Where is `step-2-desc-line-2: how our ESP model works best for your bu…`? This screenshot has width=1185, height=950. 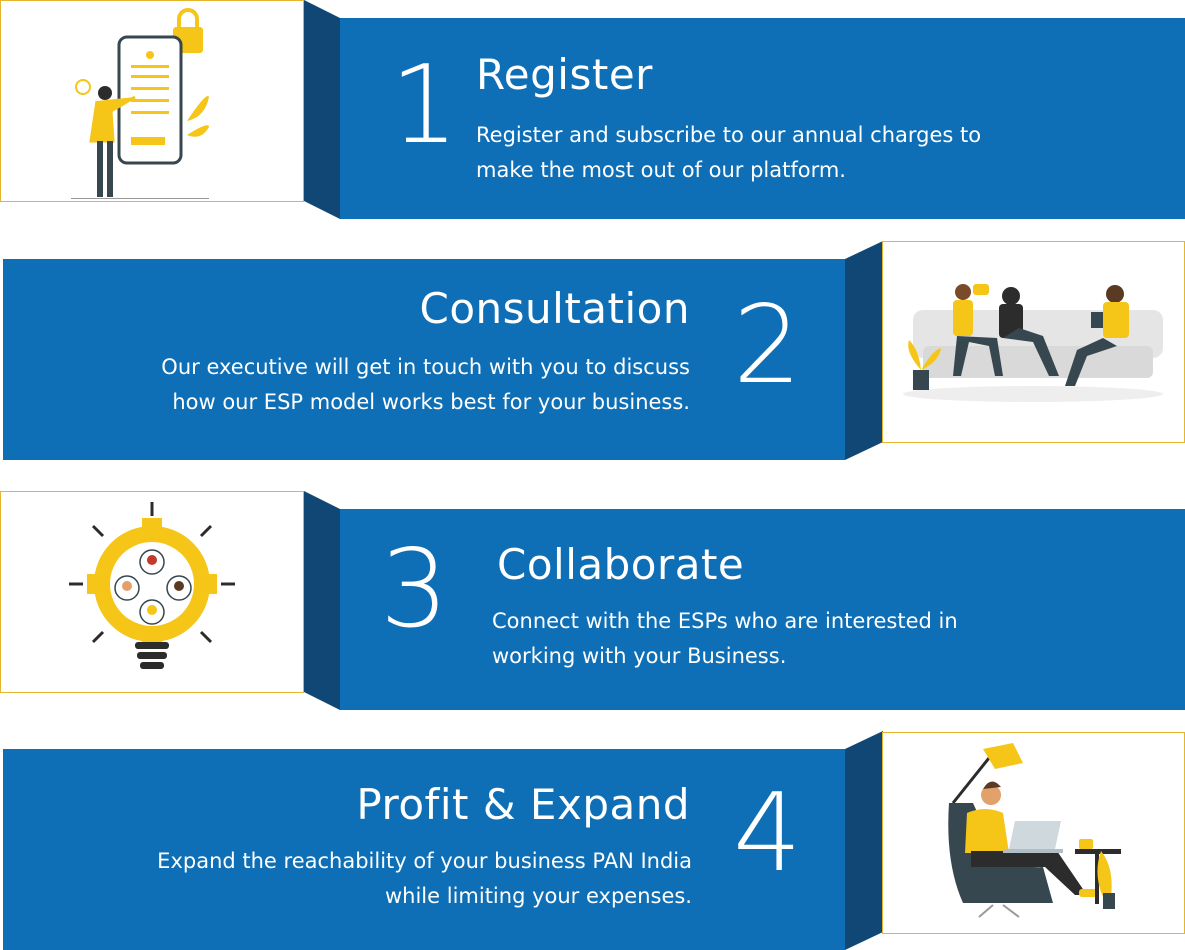
step-2-desc-line-2: how our ESP model works best for your bu… is located at coordinates (431, 402).